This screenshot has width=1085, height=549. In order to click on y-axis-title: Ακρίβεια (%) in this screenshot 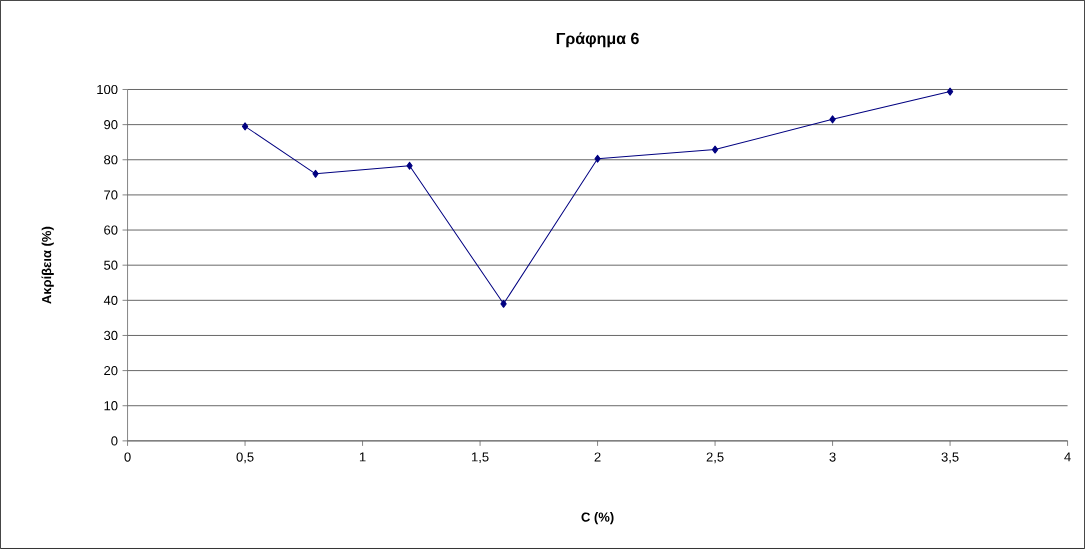, I will do `click(47, 265)`.